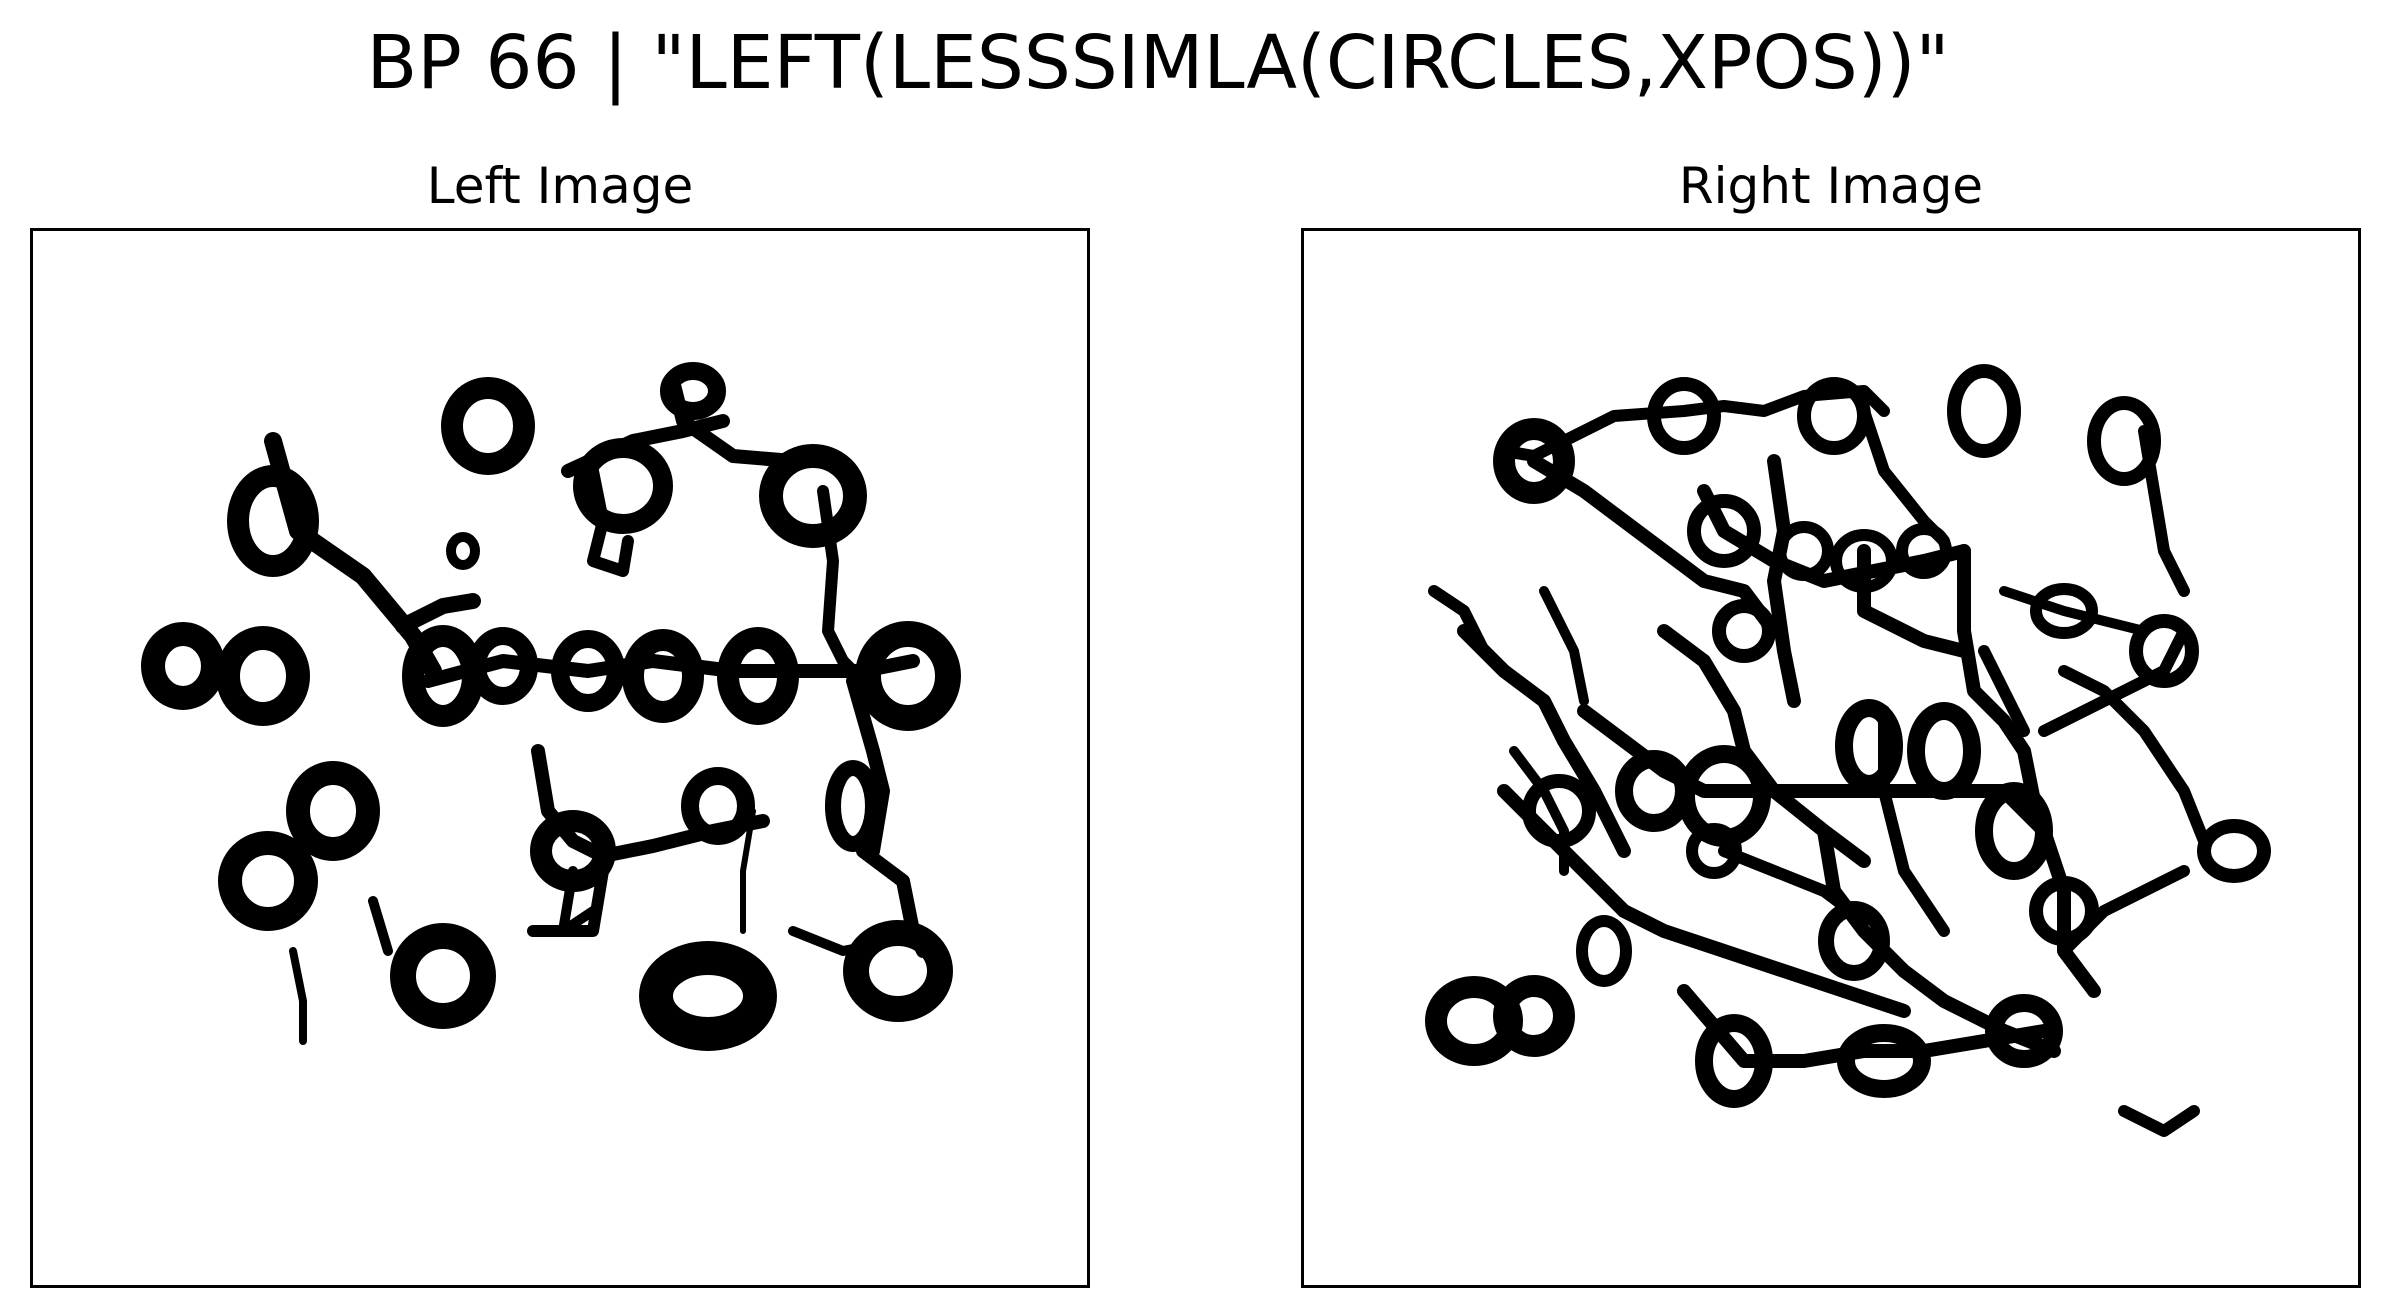  I want to click on left-panel-title: Left Image, so click(560, 186).